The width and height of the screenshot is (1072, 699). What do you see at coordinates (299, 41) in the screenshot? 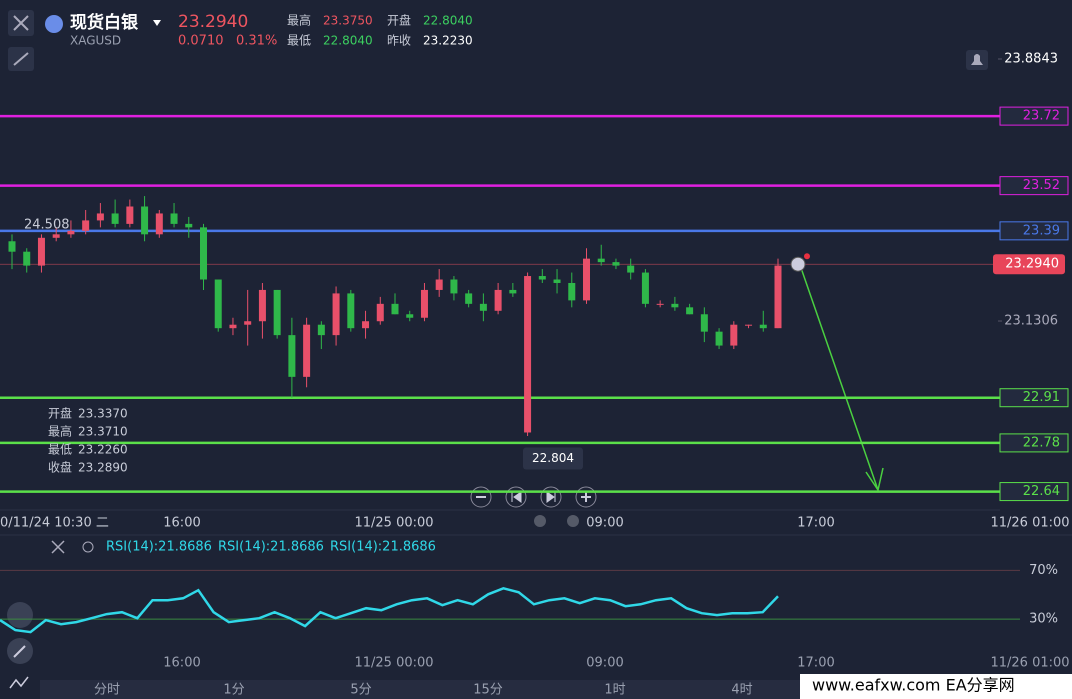
I see `low-label: 最低` at bounding box center [299, 41].